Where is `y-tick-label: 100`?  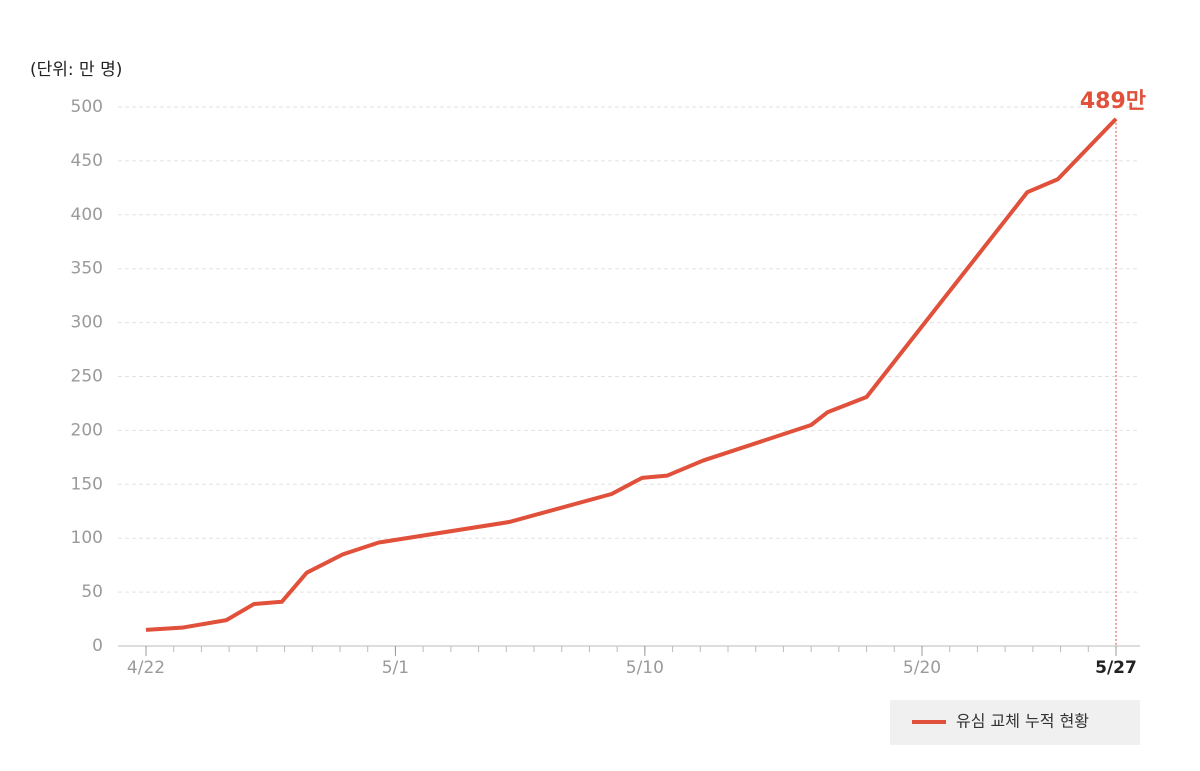
y-tick-label: 100 is located at coordinates (87, 538).